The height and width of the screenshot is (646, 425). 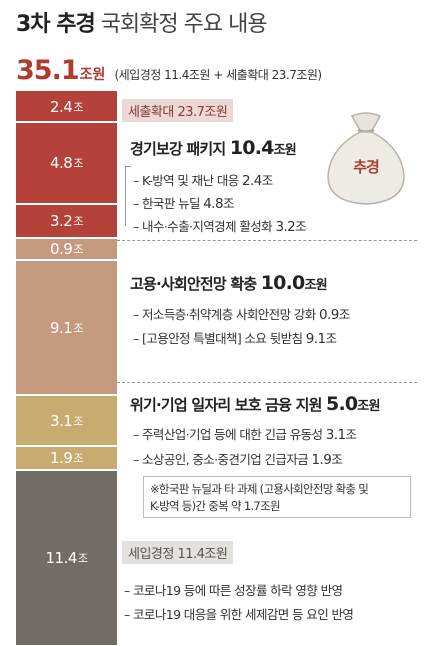 I want to click on spending-tag: 세출확대 23.7조원, so click(x=178, y=110).